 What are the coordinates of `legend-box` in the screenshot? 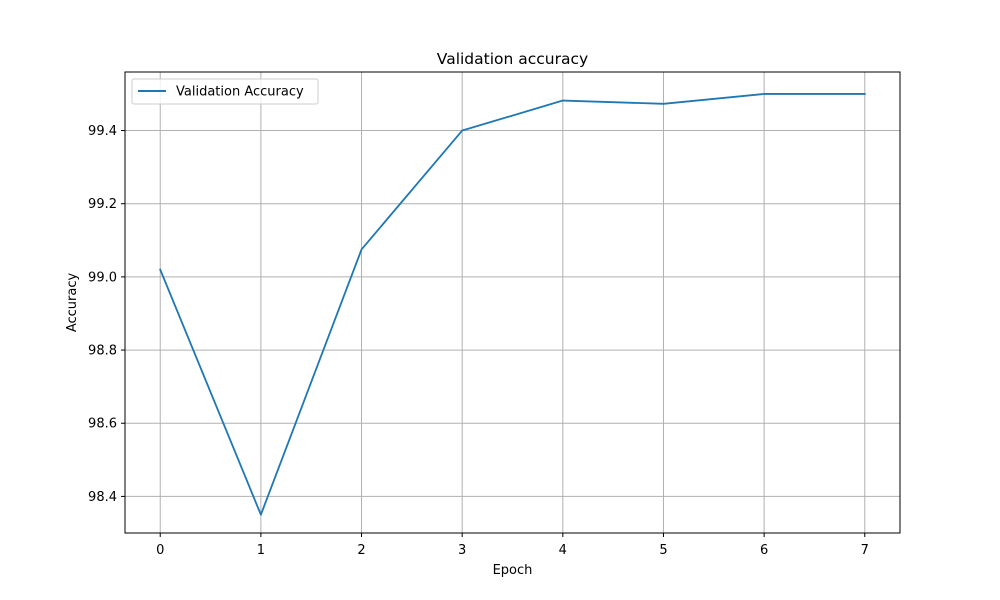 It's located at (225, 91).